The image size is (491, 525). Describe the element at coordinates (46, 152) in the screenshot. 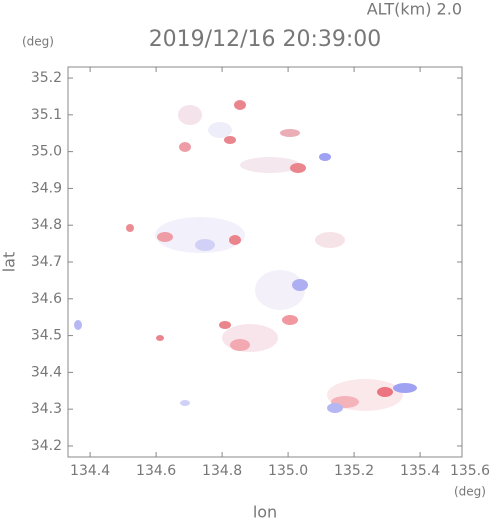

I see `y-tick-label: 35.0` at that location.